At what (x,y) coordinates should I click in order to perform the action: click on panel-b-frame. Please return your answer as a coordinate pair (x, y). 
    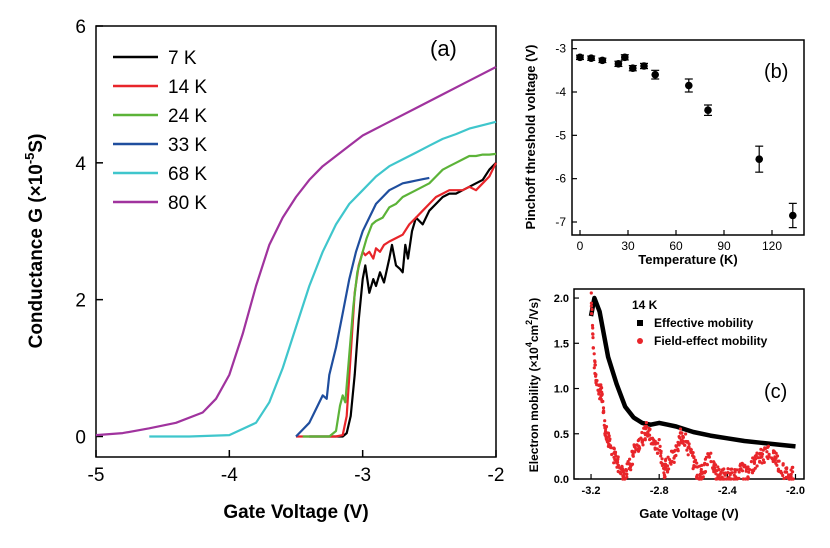
    Looking at the image, I should click on (688, 137).